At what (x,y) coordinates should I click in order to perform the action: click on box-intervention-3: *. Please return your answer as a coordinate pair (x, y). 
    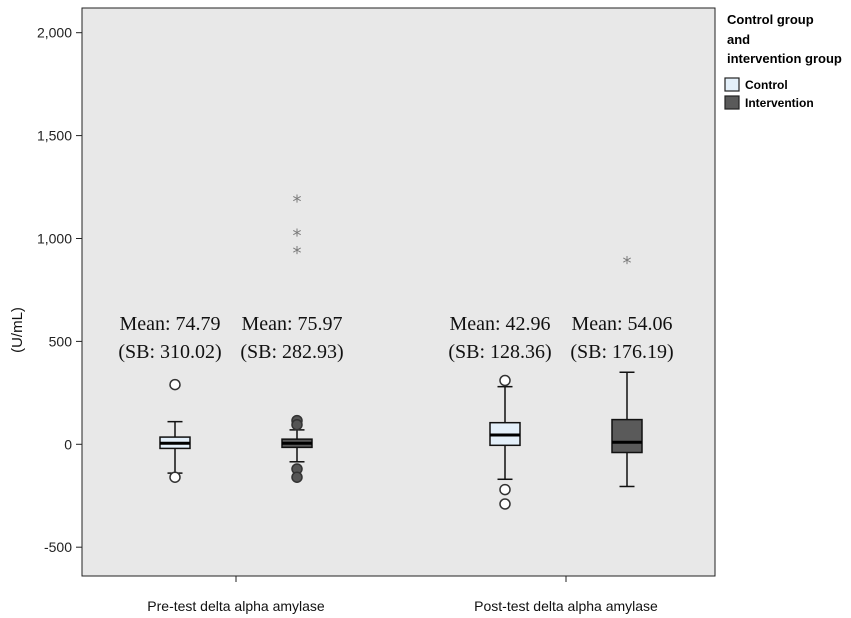
    Looking at the image, I should click on (627, 370).